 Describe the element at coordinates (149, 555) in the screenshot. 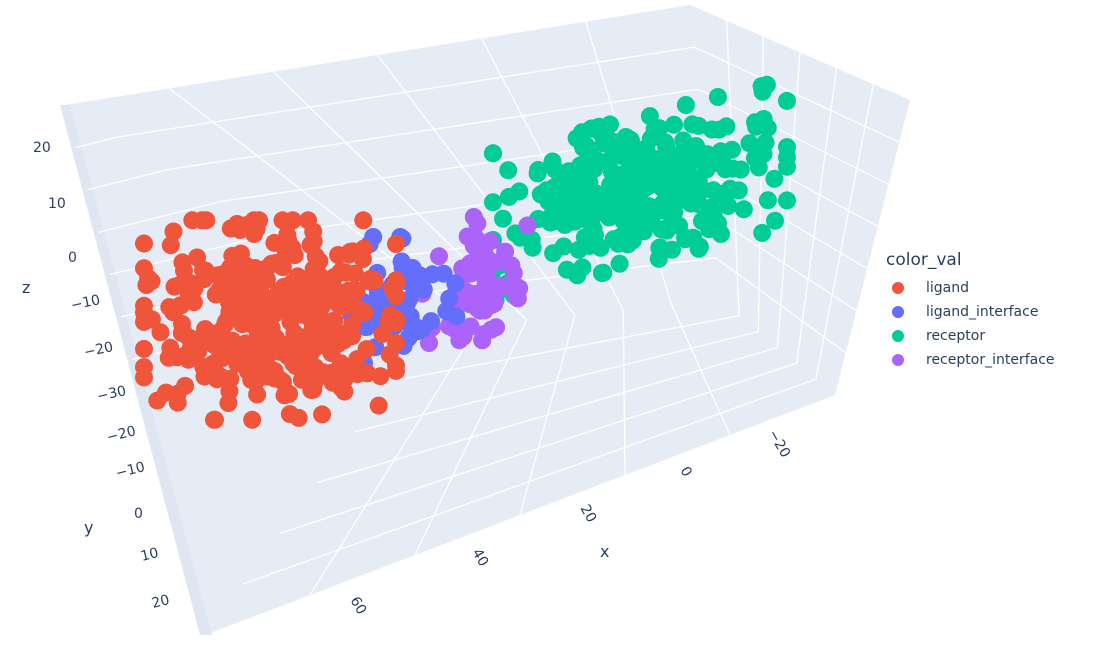

I see `y-tick: 10` at that location.